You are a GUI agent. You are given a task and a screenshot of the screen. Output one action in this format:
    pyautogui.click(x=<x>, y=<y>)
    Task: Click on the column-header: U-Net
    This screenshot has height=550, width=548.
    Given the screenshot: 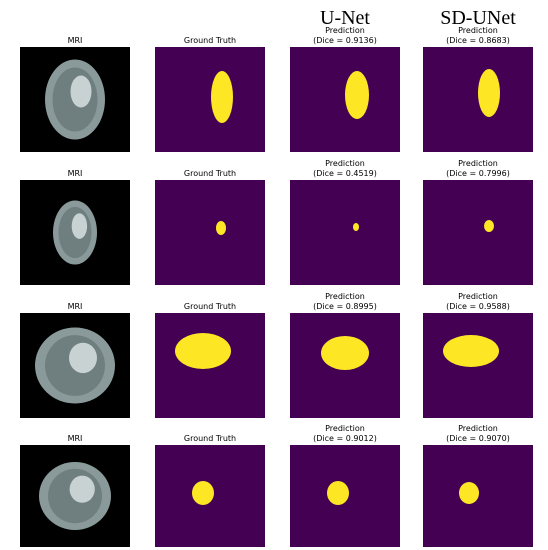 What is the action you would take?
    pyautogui.click(x=345, y=18)
    